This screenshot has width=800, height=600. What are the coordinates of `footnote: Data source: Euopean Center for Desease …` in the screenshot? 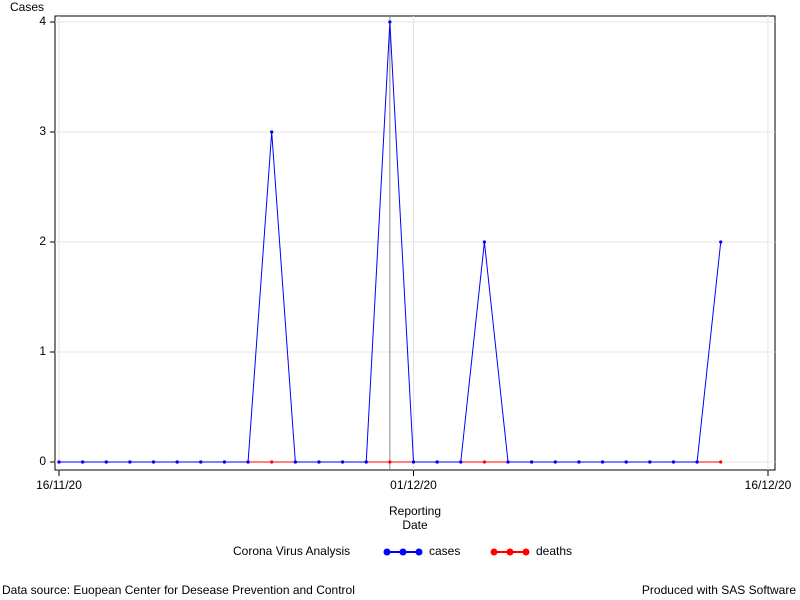 It's located at (178, 590).